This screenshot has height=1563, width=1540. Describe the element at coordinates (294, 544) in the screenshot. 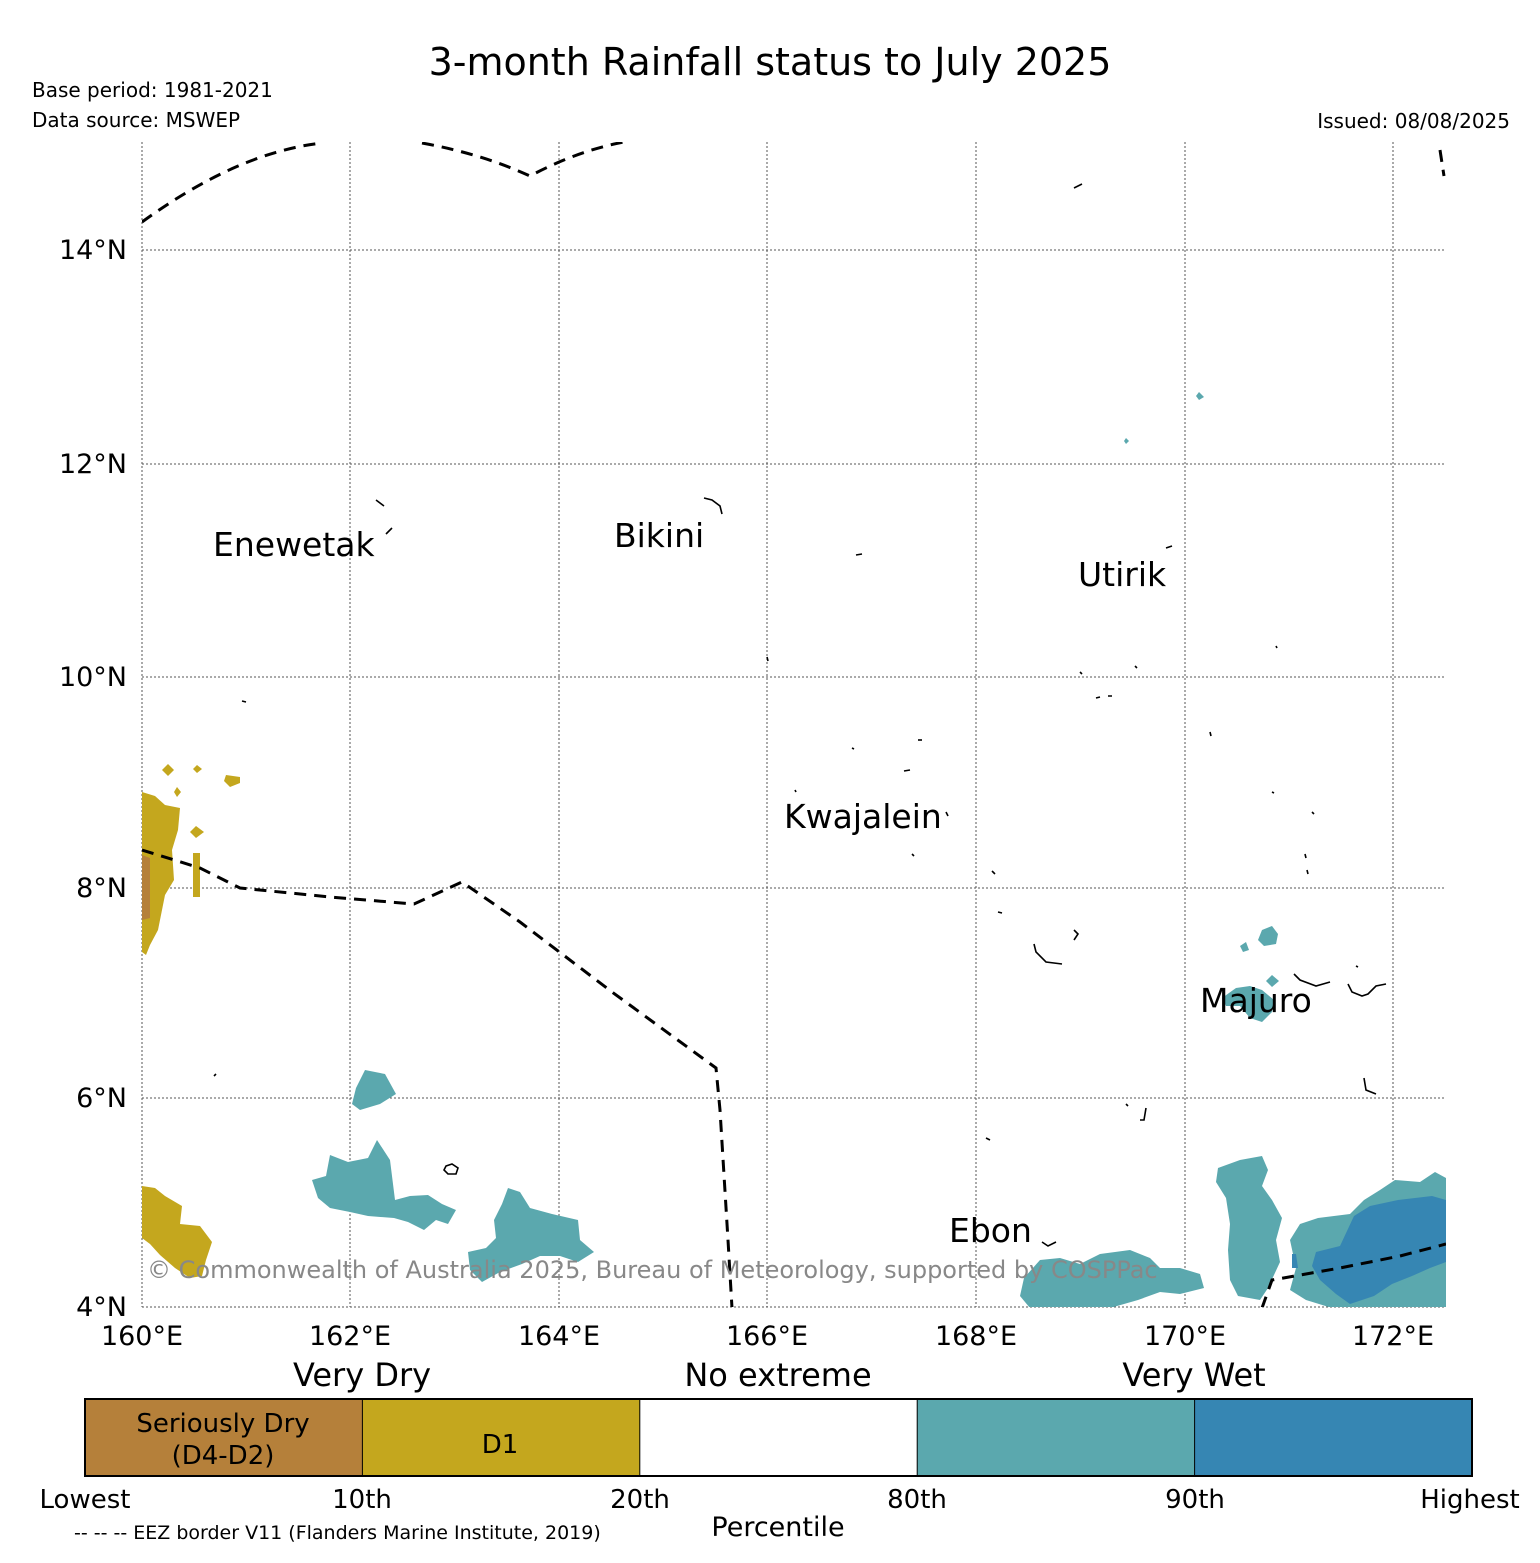

I see `place-label-enewetak: Enewetak` at that location.